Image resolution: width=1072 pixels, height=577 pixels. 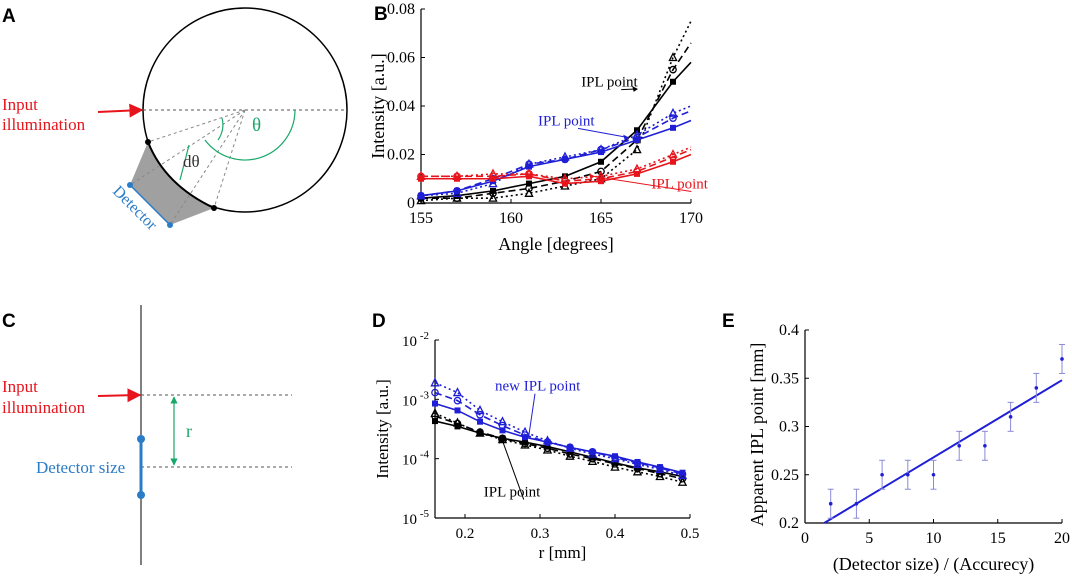 I want to click on input-arrow-c, so click(x=119, y=395).